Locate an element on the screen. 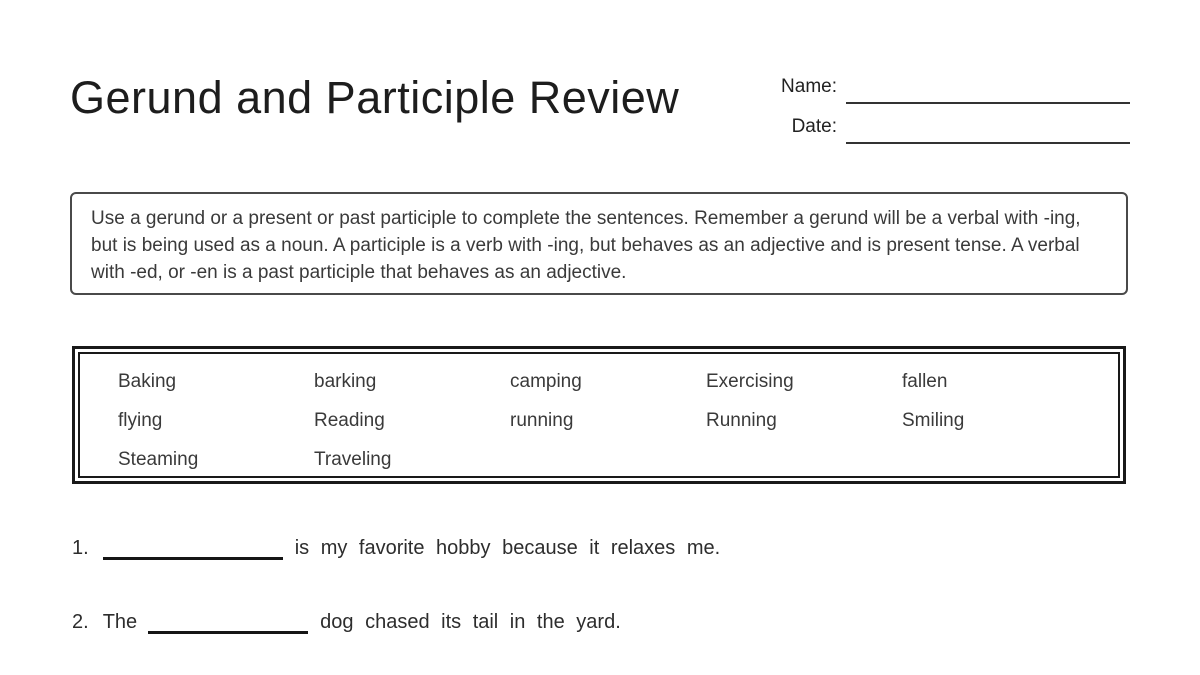  question-1-answer-blank is located at coordinates (192, 558).